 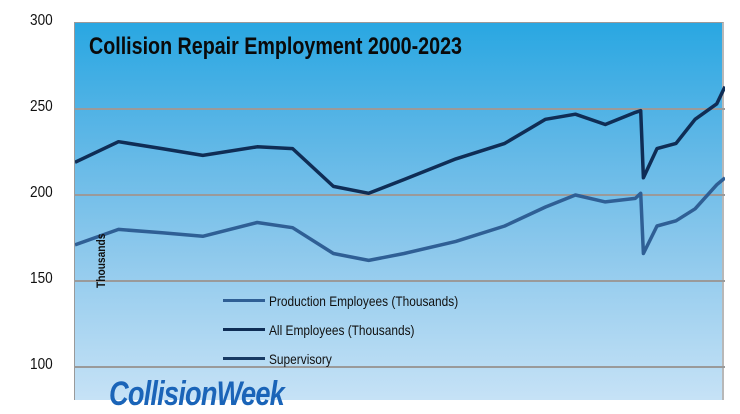 I want to click on legend-label: Supervisory, so click(x=300, y=358).